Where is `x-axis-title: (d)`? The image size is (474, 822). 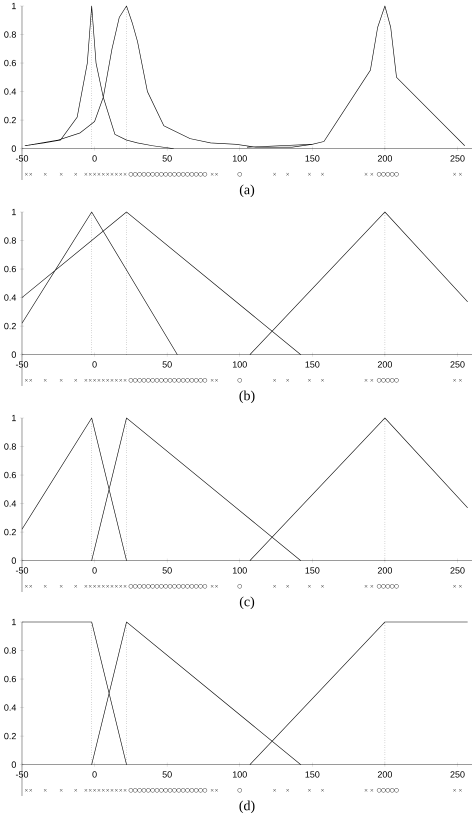
x-axis-title: (d) is located at coordinates (247, 807).